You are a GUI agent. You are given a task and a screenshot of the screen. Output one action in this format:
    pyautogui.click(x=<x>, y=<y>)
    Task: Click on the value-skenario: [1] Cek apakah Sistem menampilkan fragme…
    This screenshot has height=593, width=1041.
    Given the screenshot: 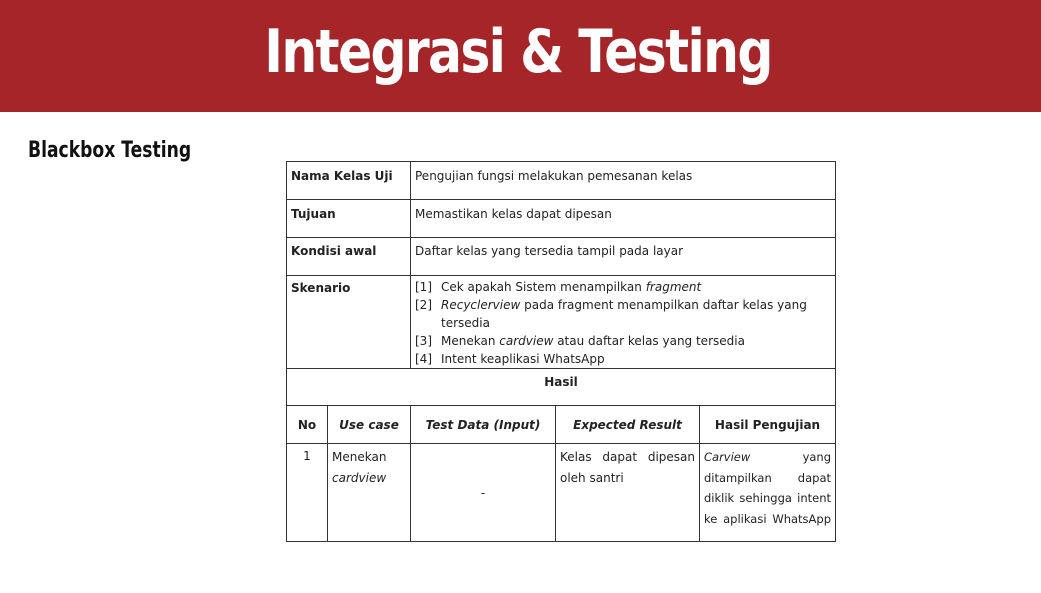 What is the action you would take?
    pyautogui.click(x=623, y=322)
    